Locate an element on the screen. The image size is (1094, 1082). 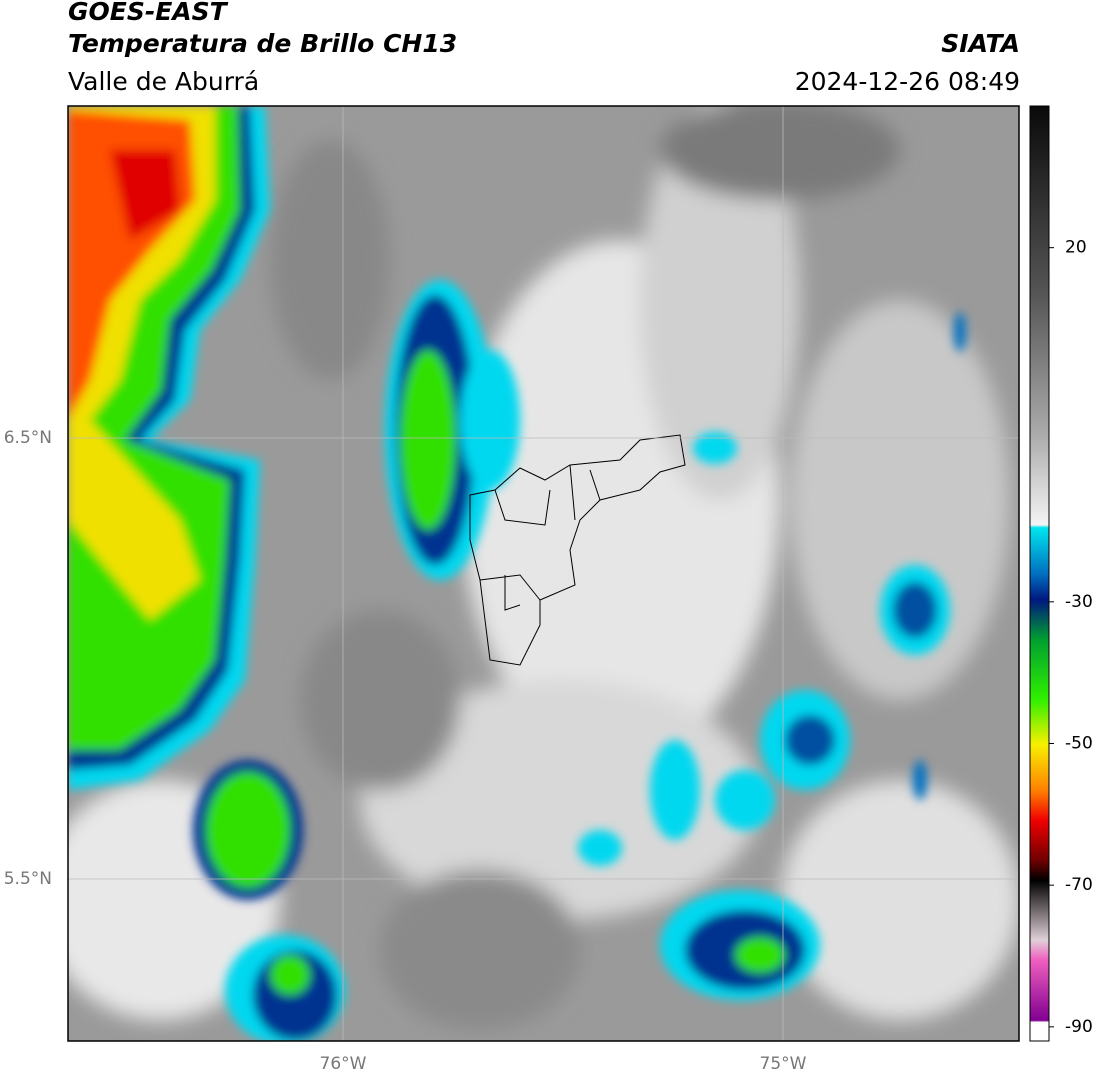
colorbar-tick-label: -70 is located at coordinates (1079, 885).